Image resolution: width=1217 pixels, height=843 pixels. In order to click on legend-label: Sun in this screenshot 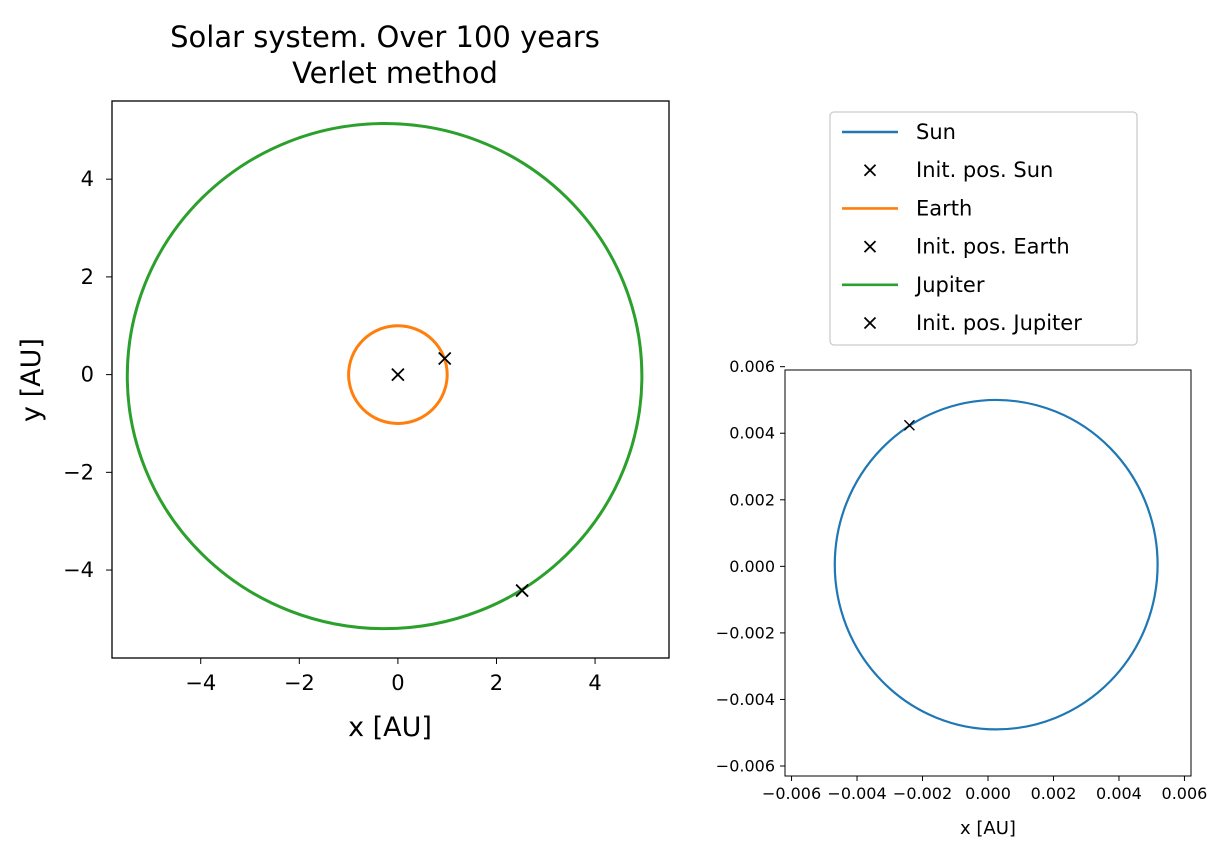, I will do `click(936, 132)`.